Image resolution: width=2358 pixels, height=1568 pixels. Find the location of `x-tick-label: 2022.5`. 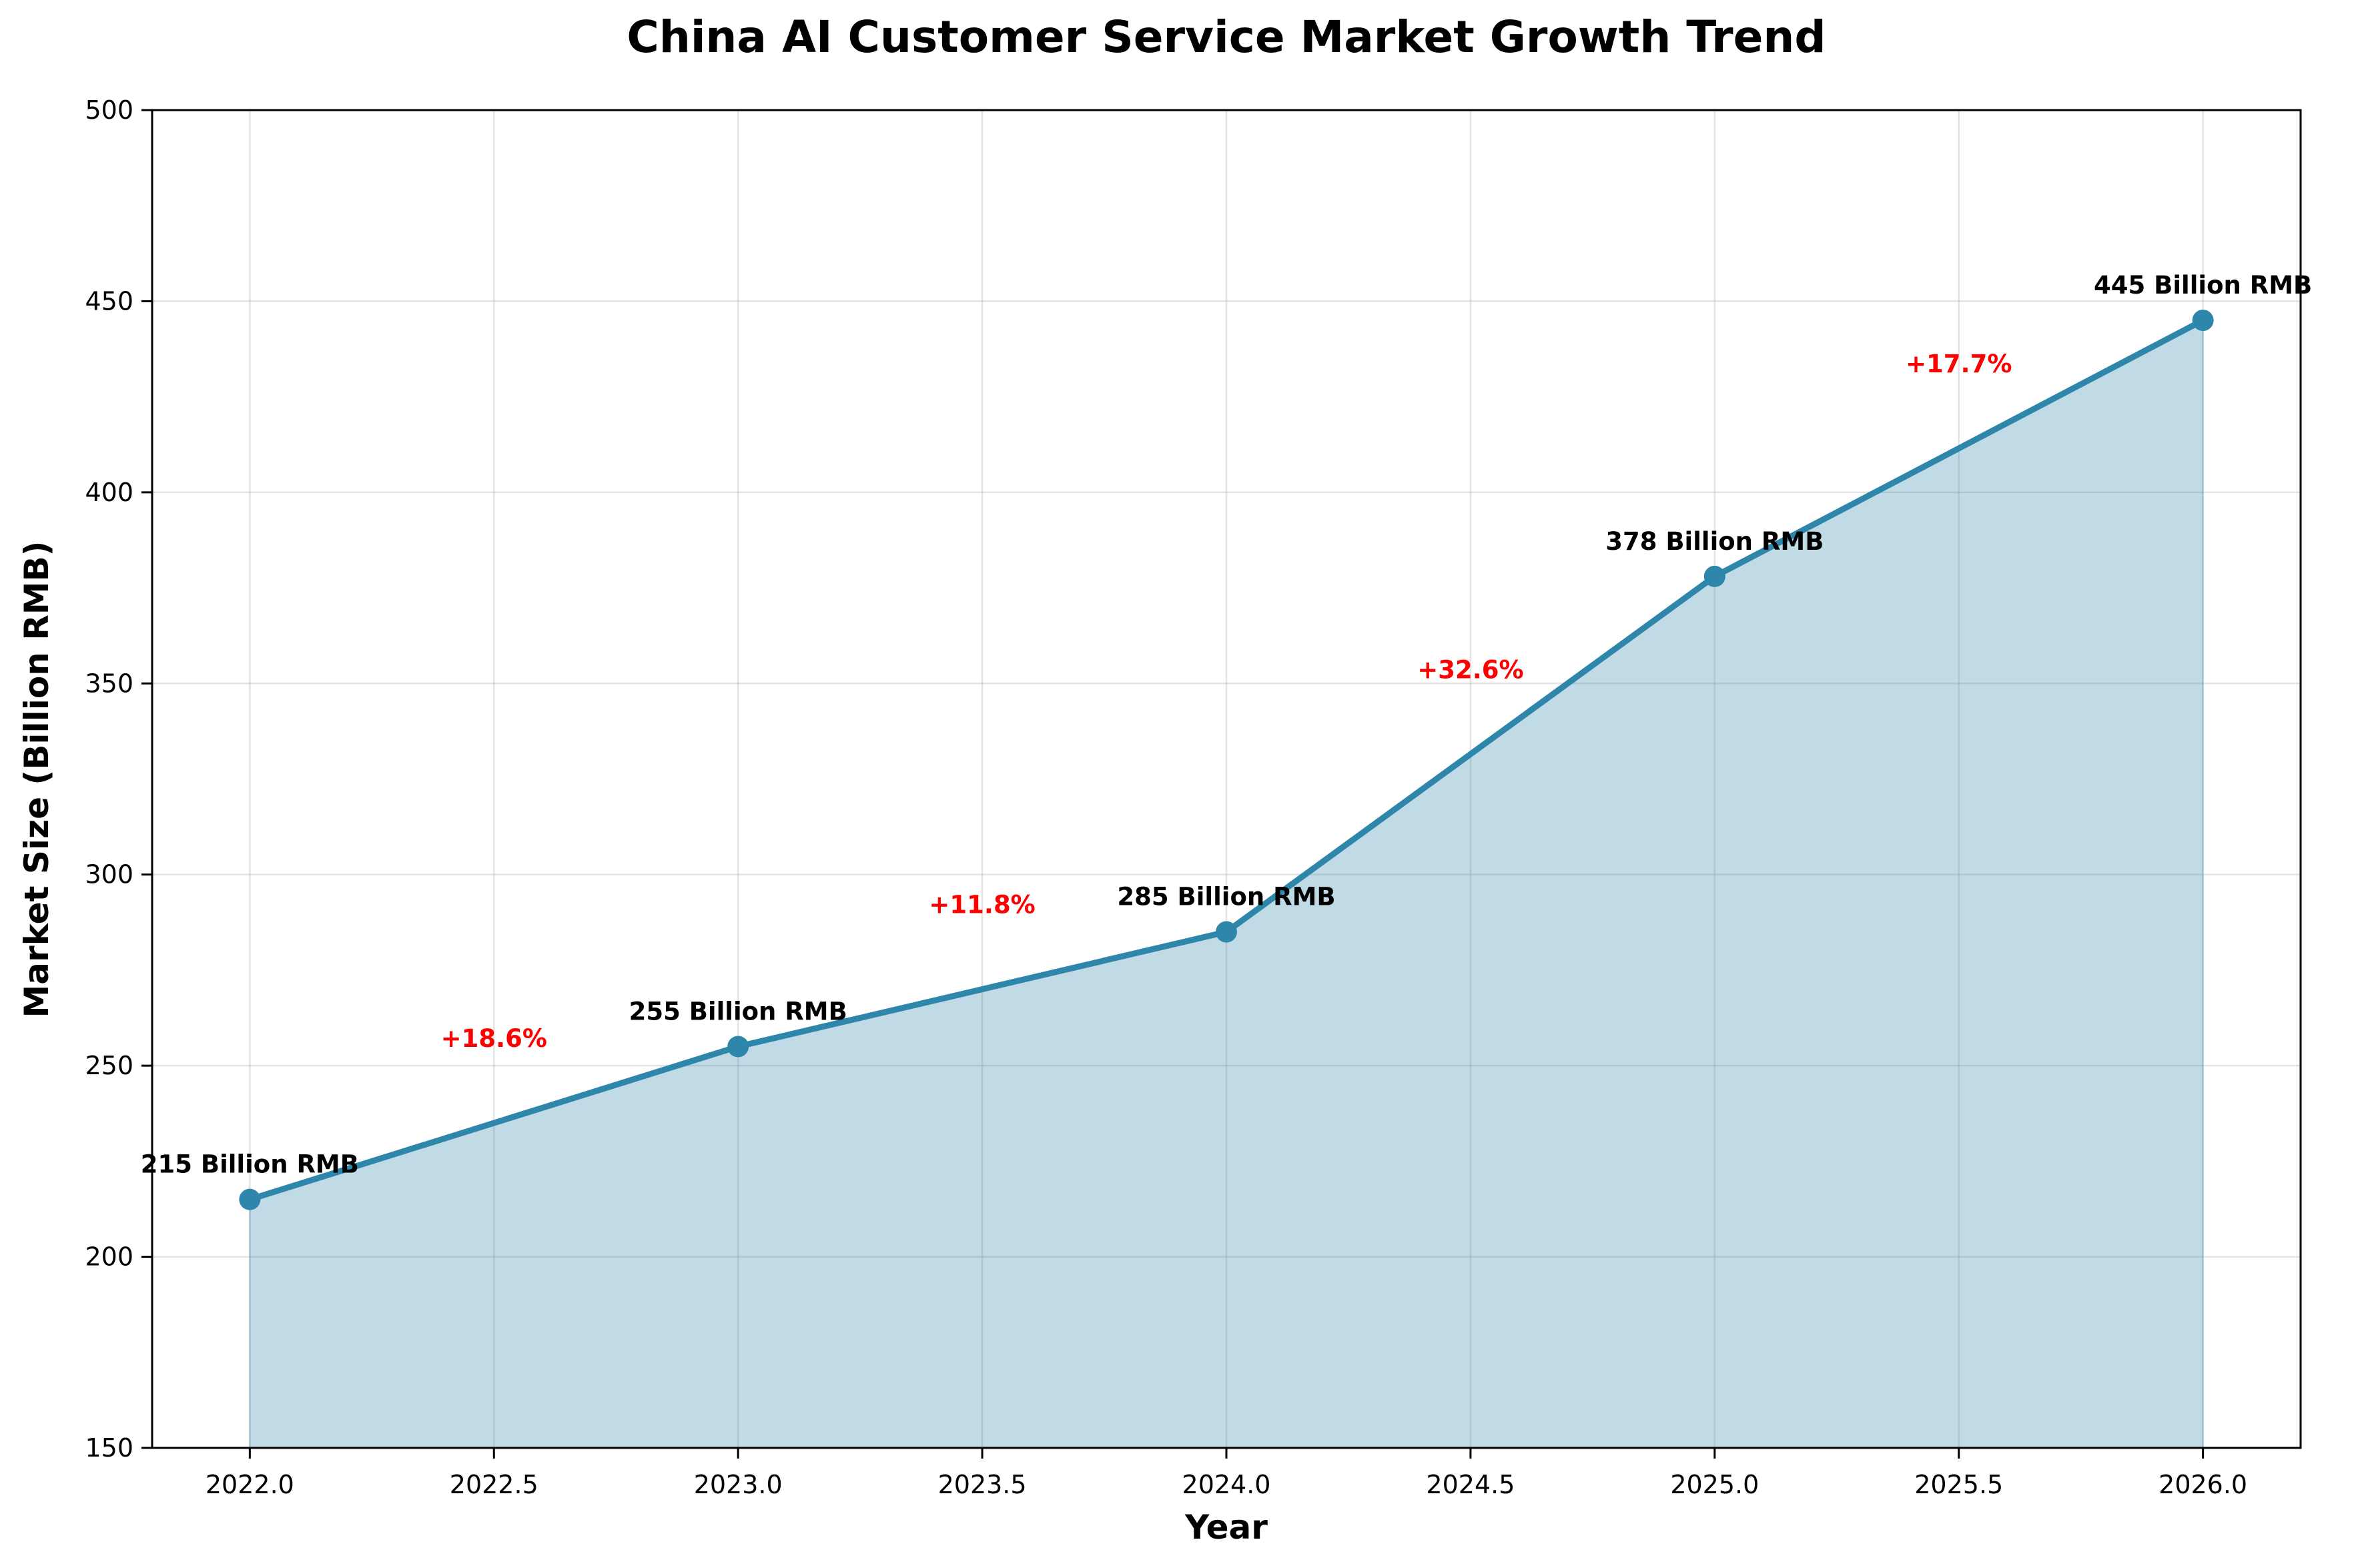

x-tick-label: 2022.5 is located at coordinates (494, 1485).